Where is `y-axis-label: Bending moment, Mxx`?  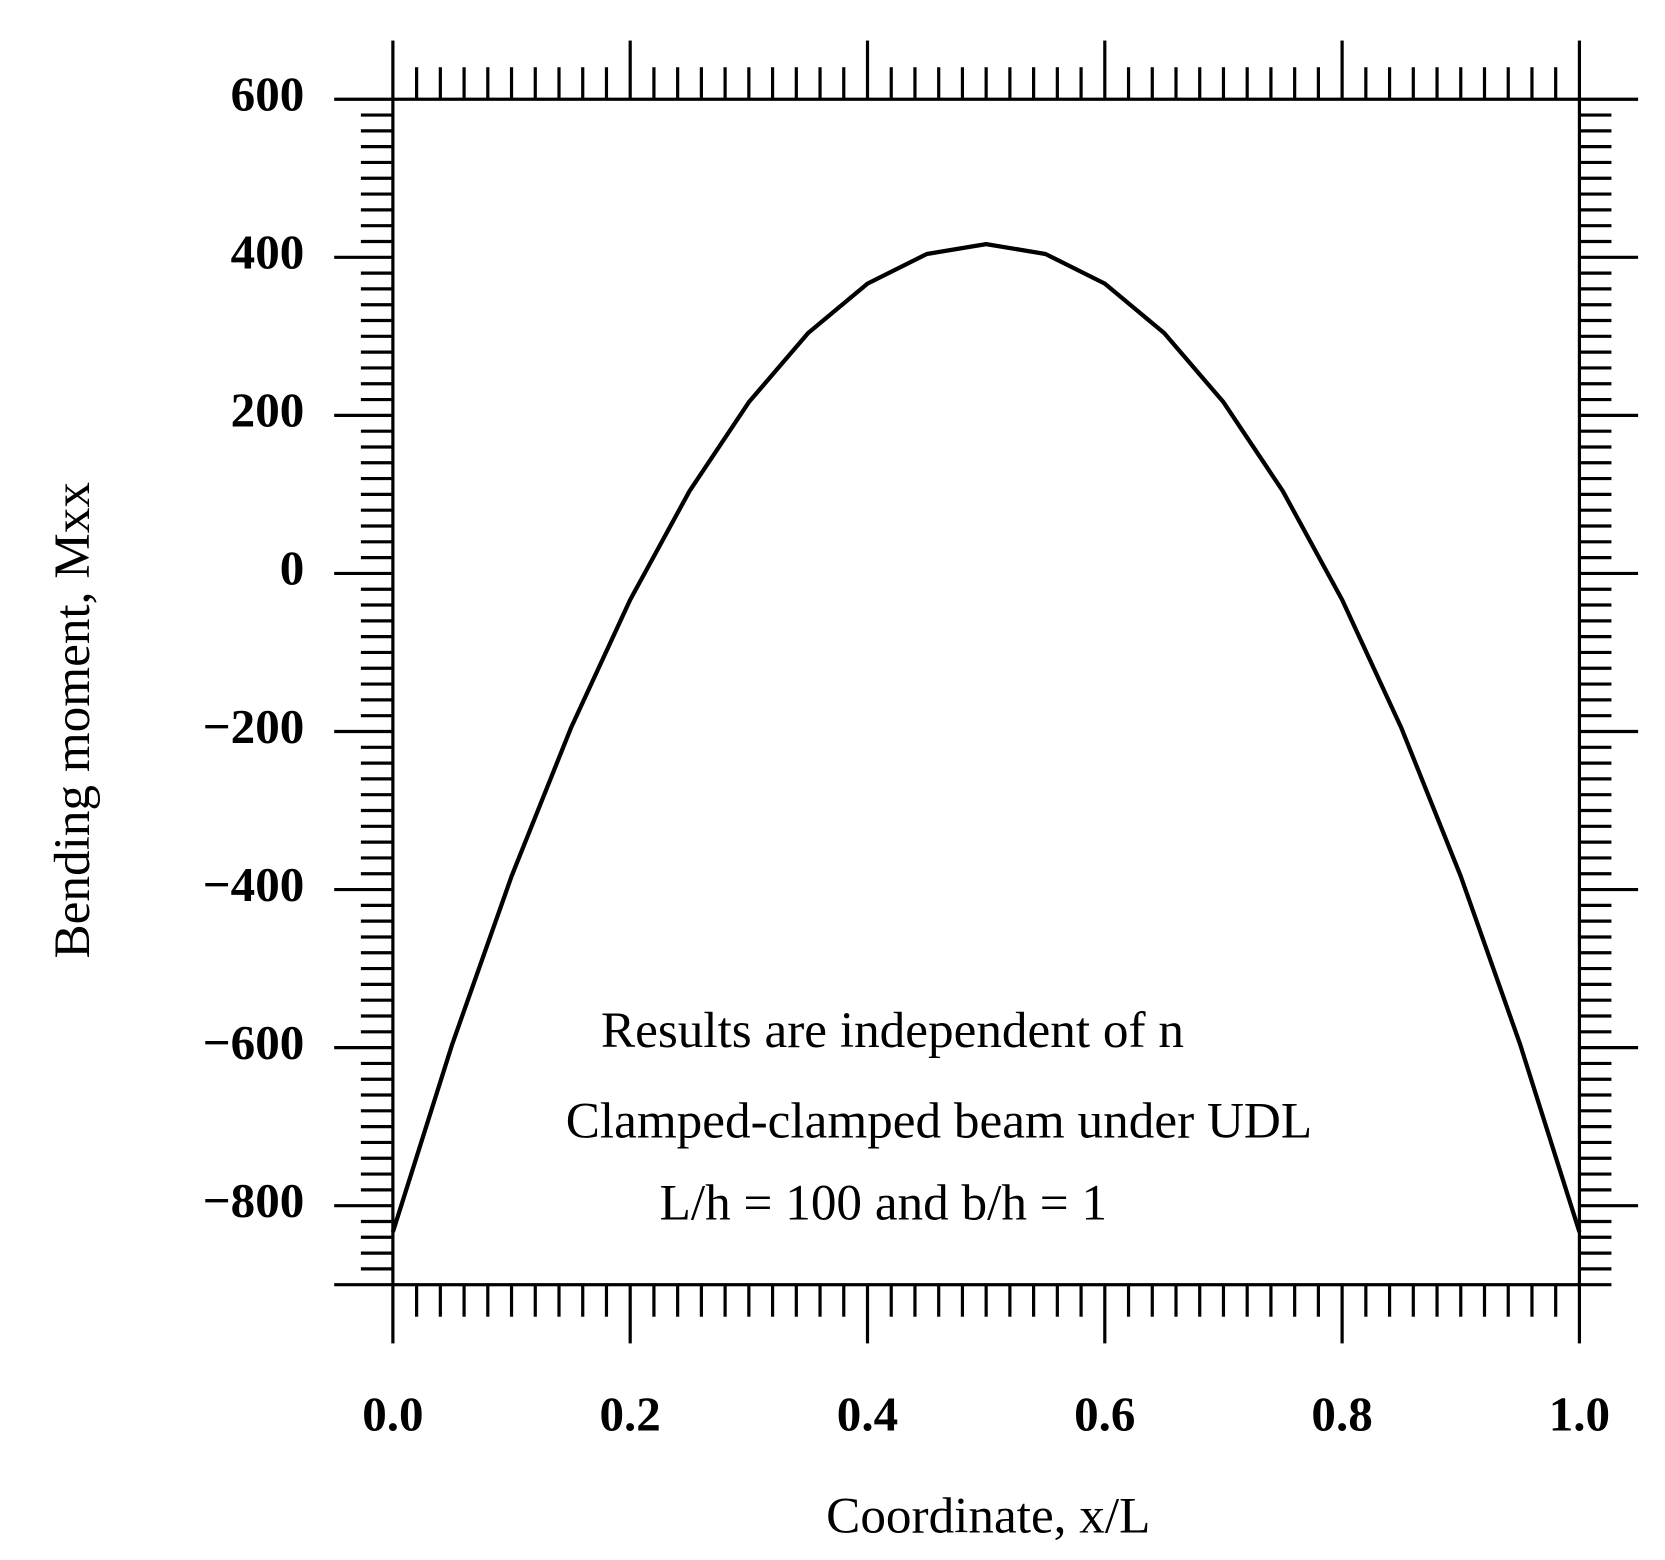
y-axis-label: Bending moment, Mxx is located at coordinates (72, 720).